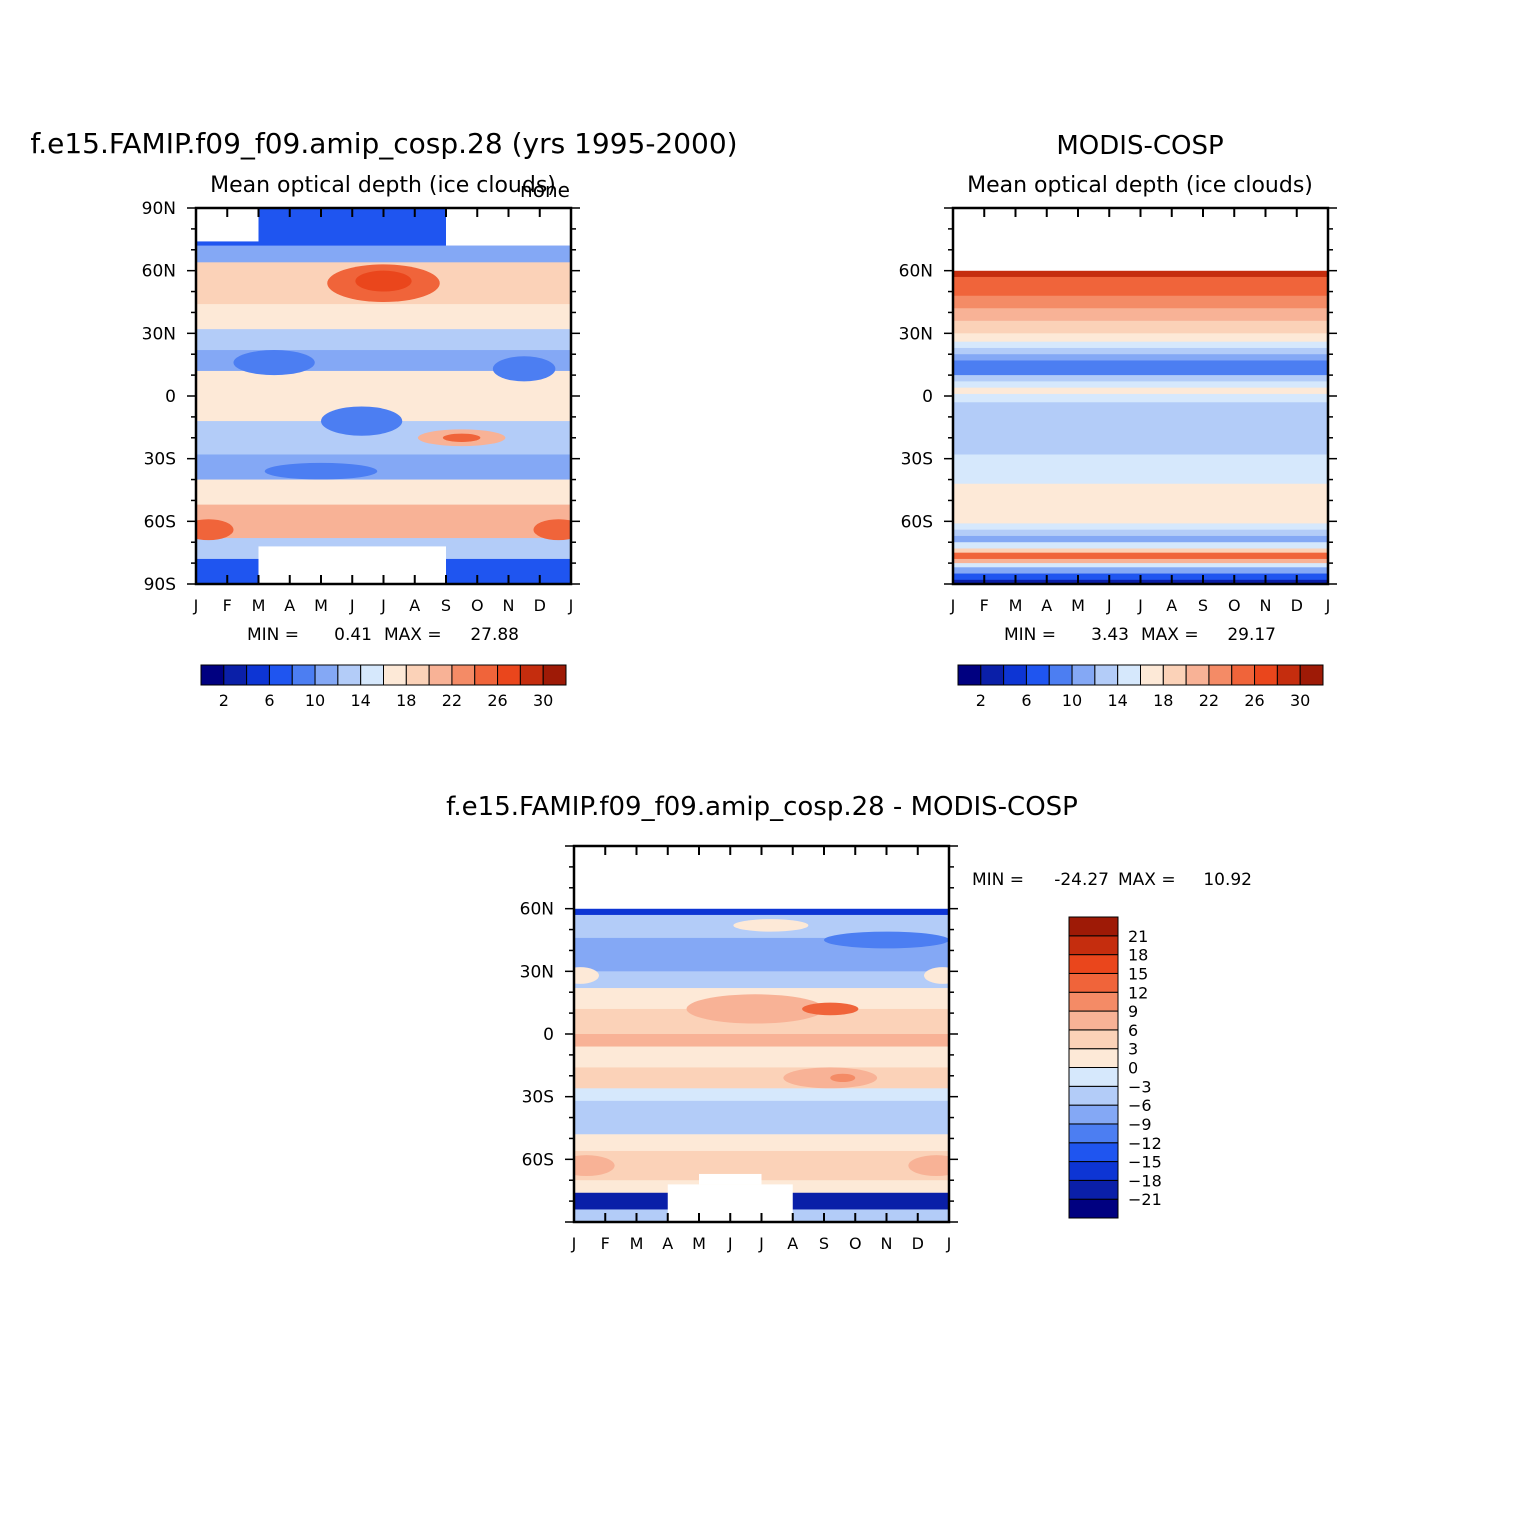 This screenshot has width=1524, height=1524. Describe the element at coordinates (509, 605) in the screenshot. I see `model-x-label: N` at that location.